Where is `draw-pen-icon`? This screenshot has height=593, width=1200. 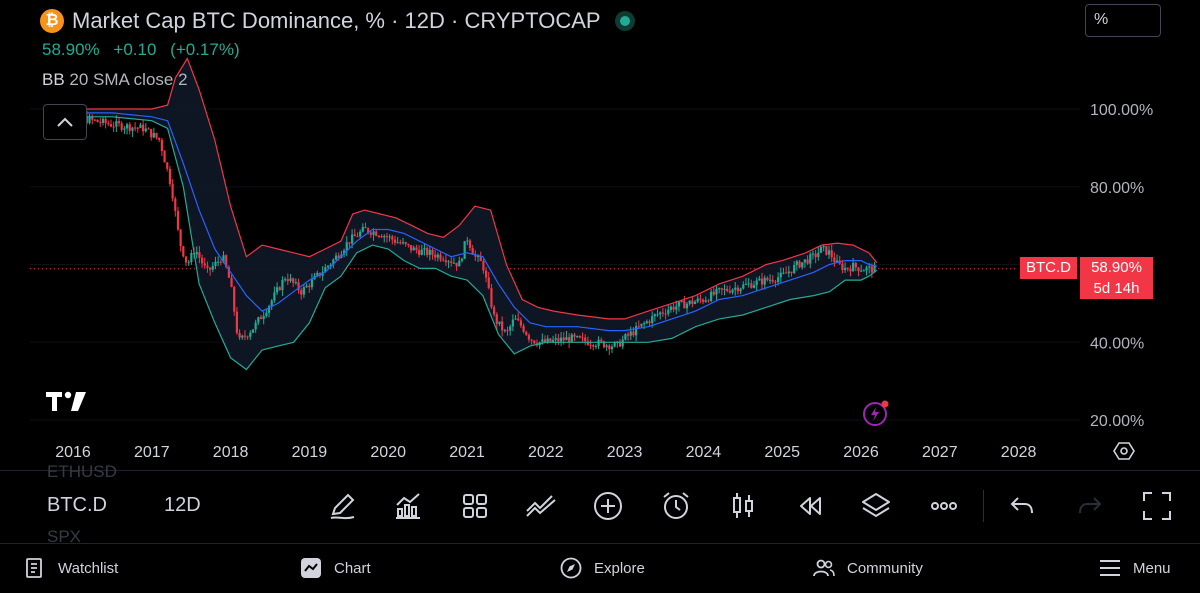 draw-pen-icon is located at coordinates (343, 506).